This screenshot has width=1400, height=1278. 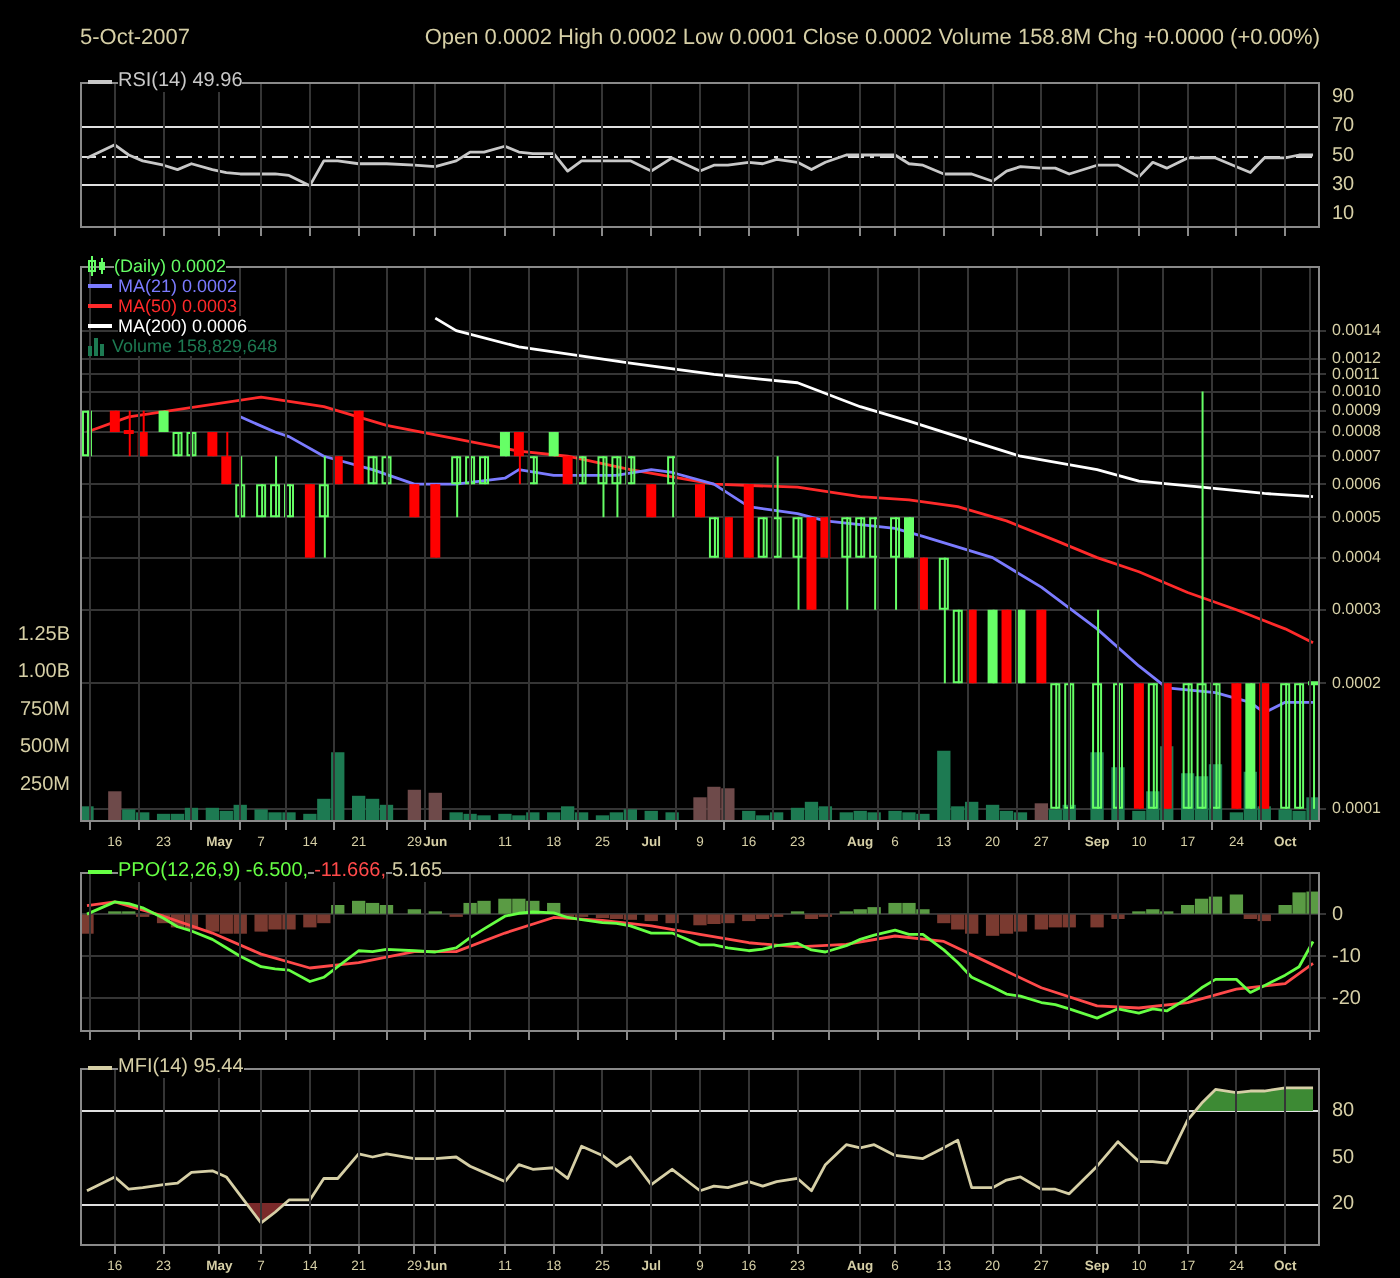 I want to click on y-tick-label: 70, so click(x=1344, y=126).